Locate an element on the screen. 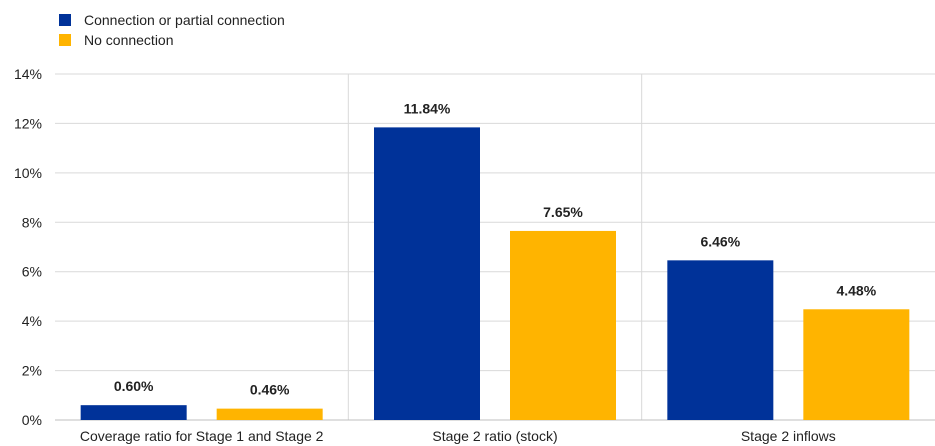  y-tick-label: 2% is located at coordinates (32, 371).